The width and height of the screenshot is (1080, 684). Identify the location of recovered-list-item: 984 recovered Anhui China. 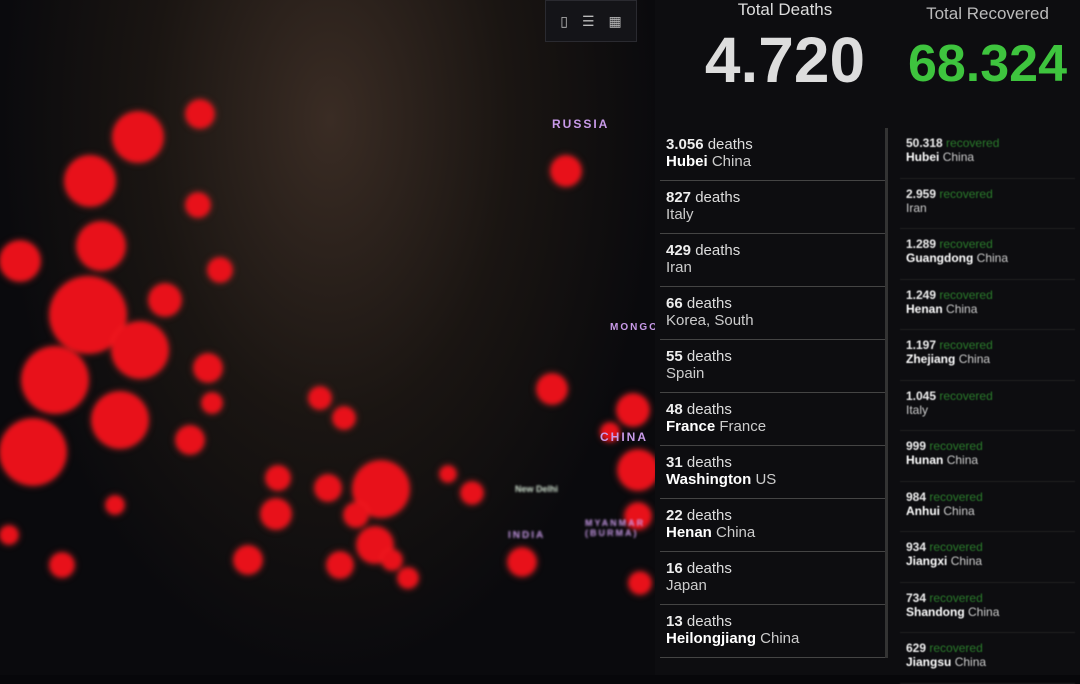
(987, 507).